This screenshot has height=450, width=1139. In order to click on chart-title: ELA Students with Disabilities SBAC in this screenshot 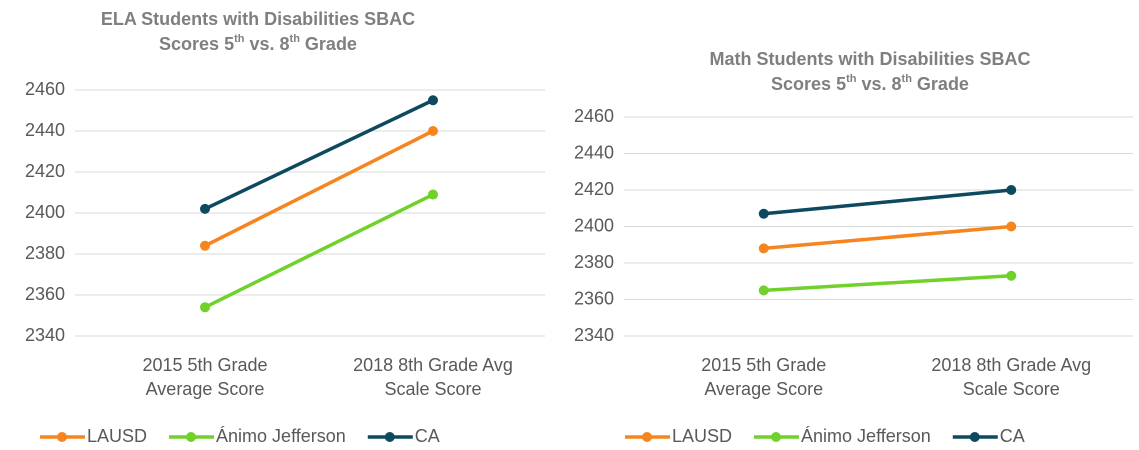, I will do `click(258, 19)`.